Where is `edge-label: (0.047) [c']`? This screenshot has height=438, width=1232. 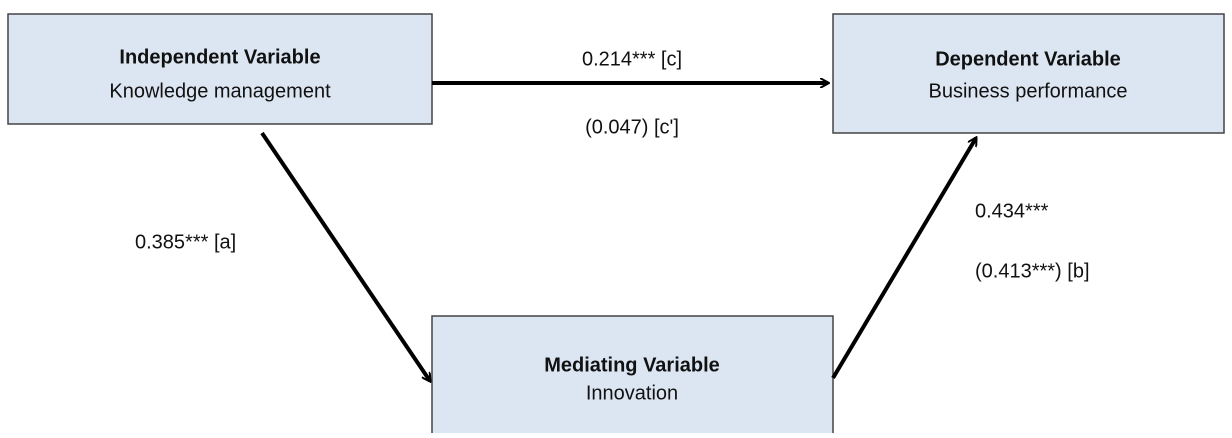
edge-label: (0.047) [c'] is located at coordinates (632, 127).